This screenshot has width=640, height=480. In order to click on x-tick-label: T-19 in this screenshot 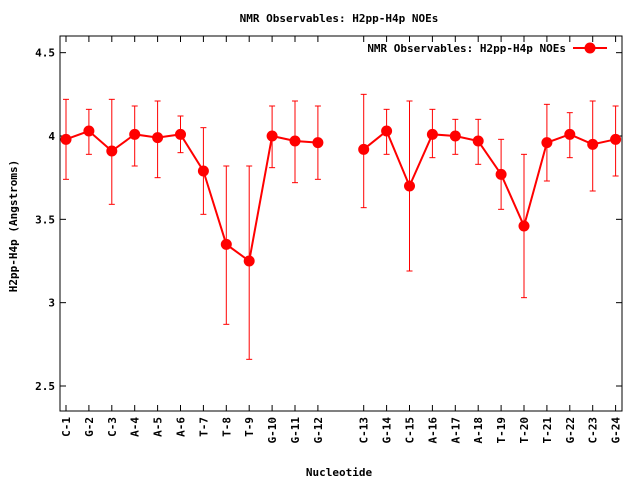, I will do `click(501, 430)`.